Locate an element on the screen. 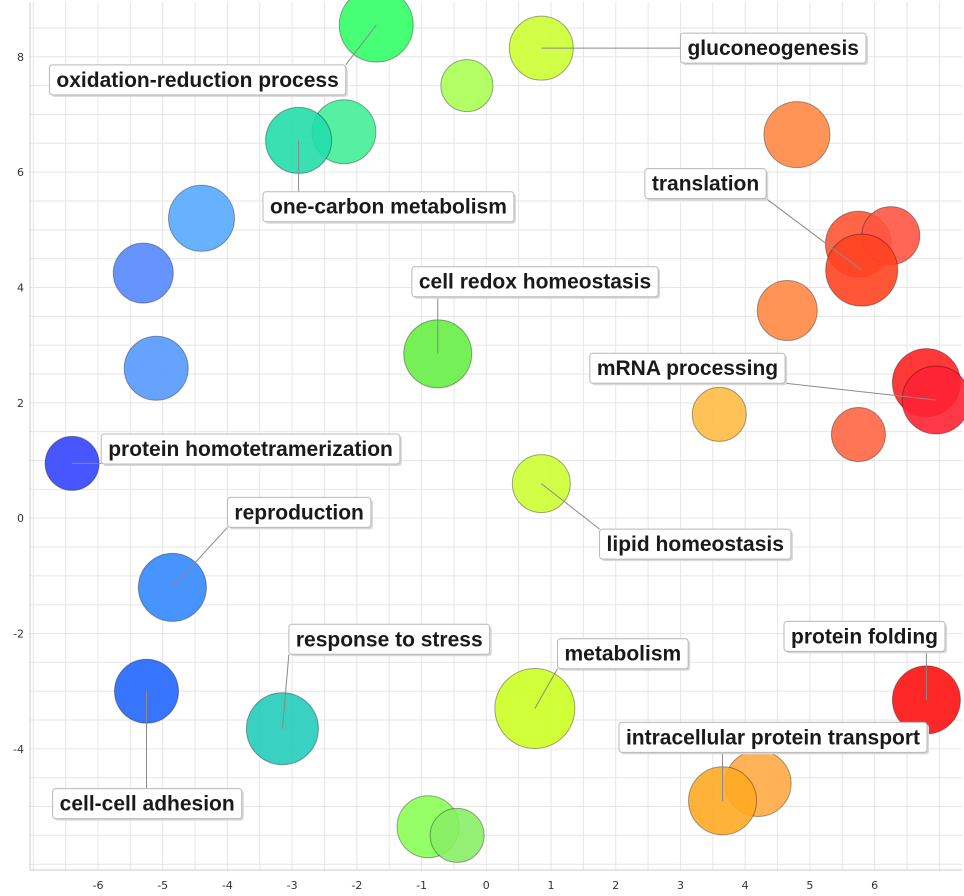  y-tick-label: 2 is located at coordinates (20, 403).